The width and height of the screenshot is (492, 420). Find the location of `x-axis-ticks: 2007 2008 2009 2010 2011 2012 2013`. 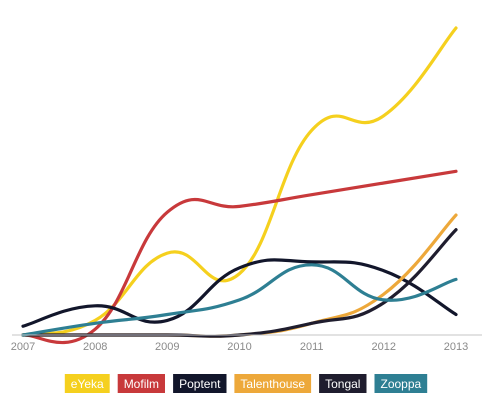

x-axis-ticks: 2007 2008 2009 2010 2011 2012 2013 is located at coordinates (239, 347).